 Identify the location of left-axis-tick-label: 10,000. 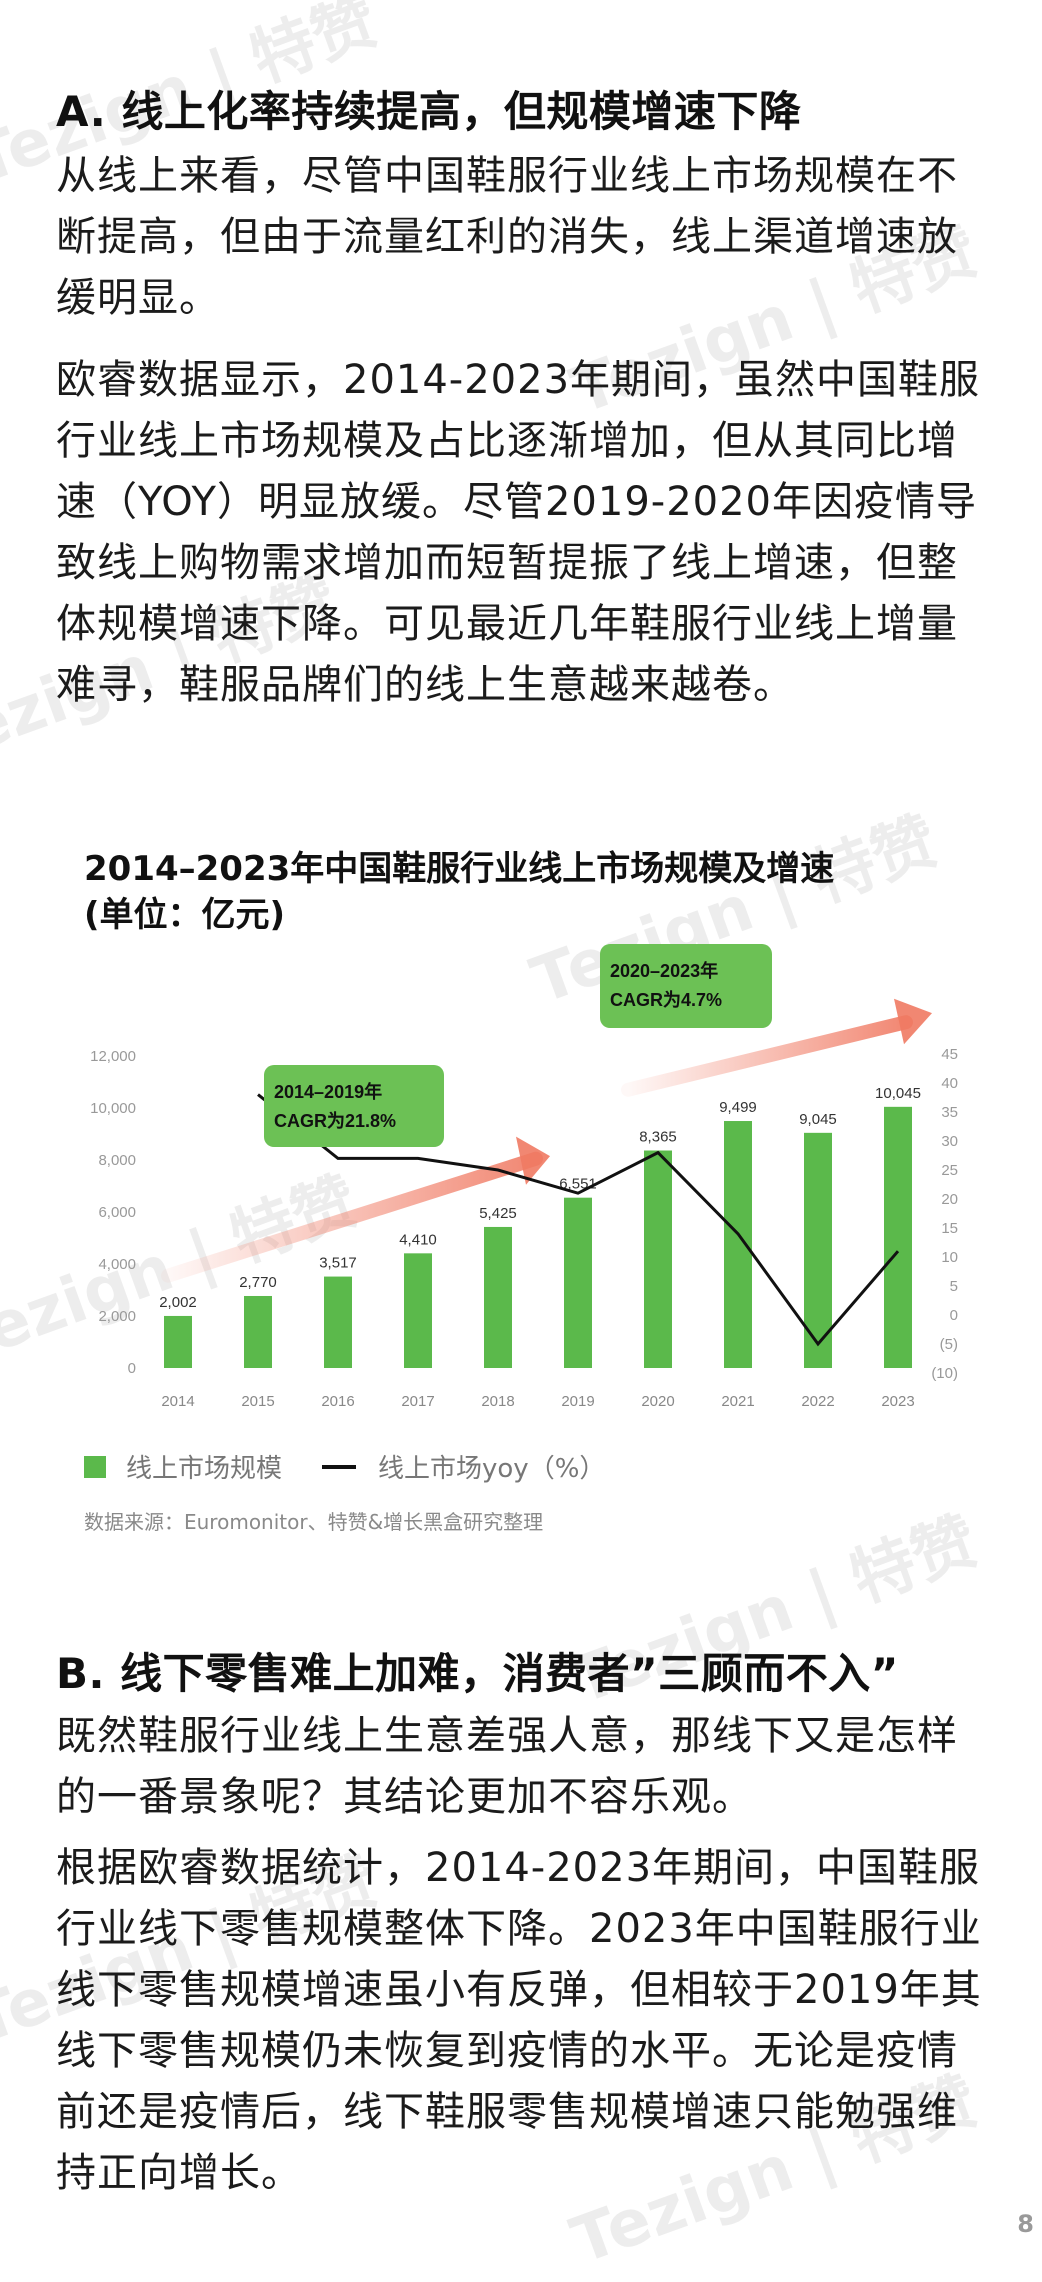
(113, 1108).